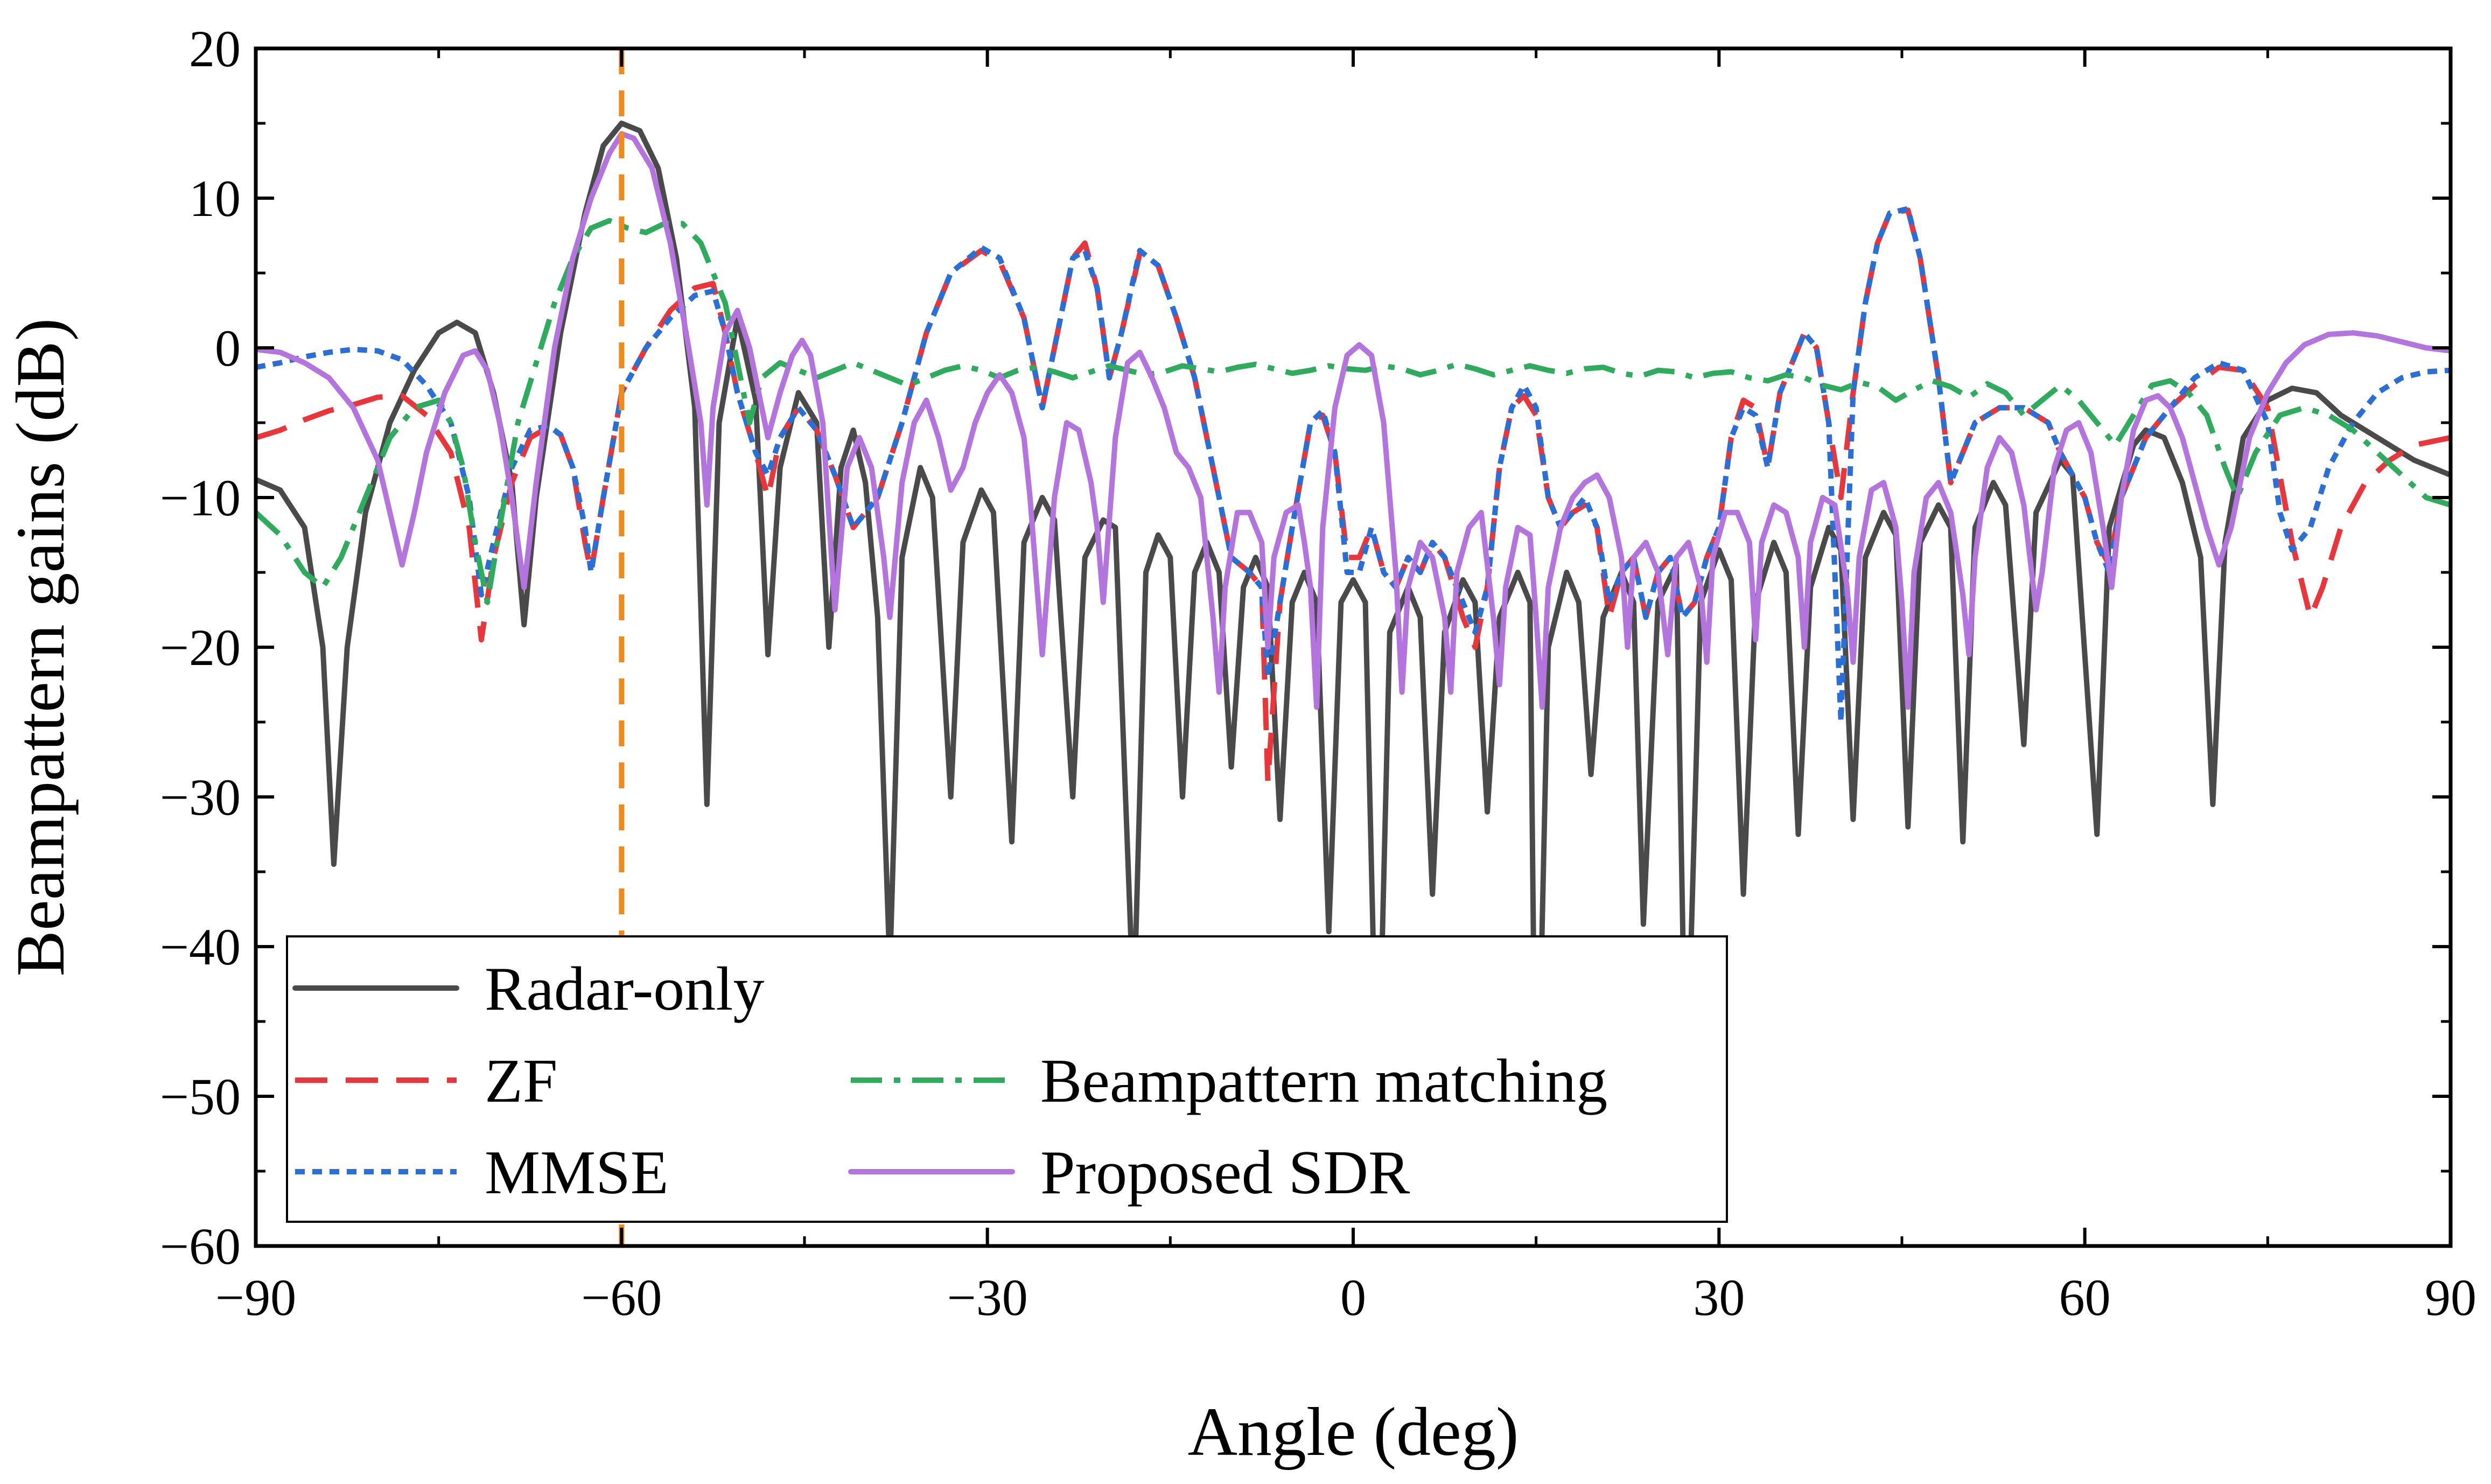 The image size is (2491, 1484). Describe the element at coordinates (200, 498) in the screenshot. I see `y-tick-label: −10` at that location.